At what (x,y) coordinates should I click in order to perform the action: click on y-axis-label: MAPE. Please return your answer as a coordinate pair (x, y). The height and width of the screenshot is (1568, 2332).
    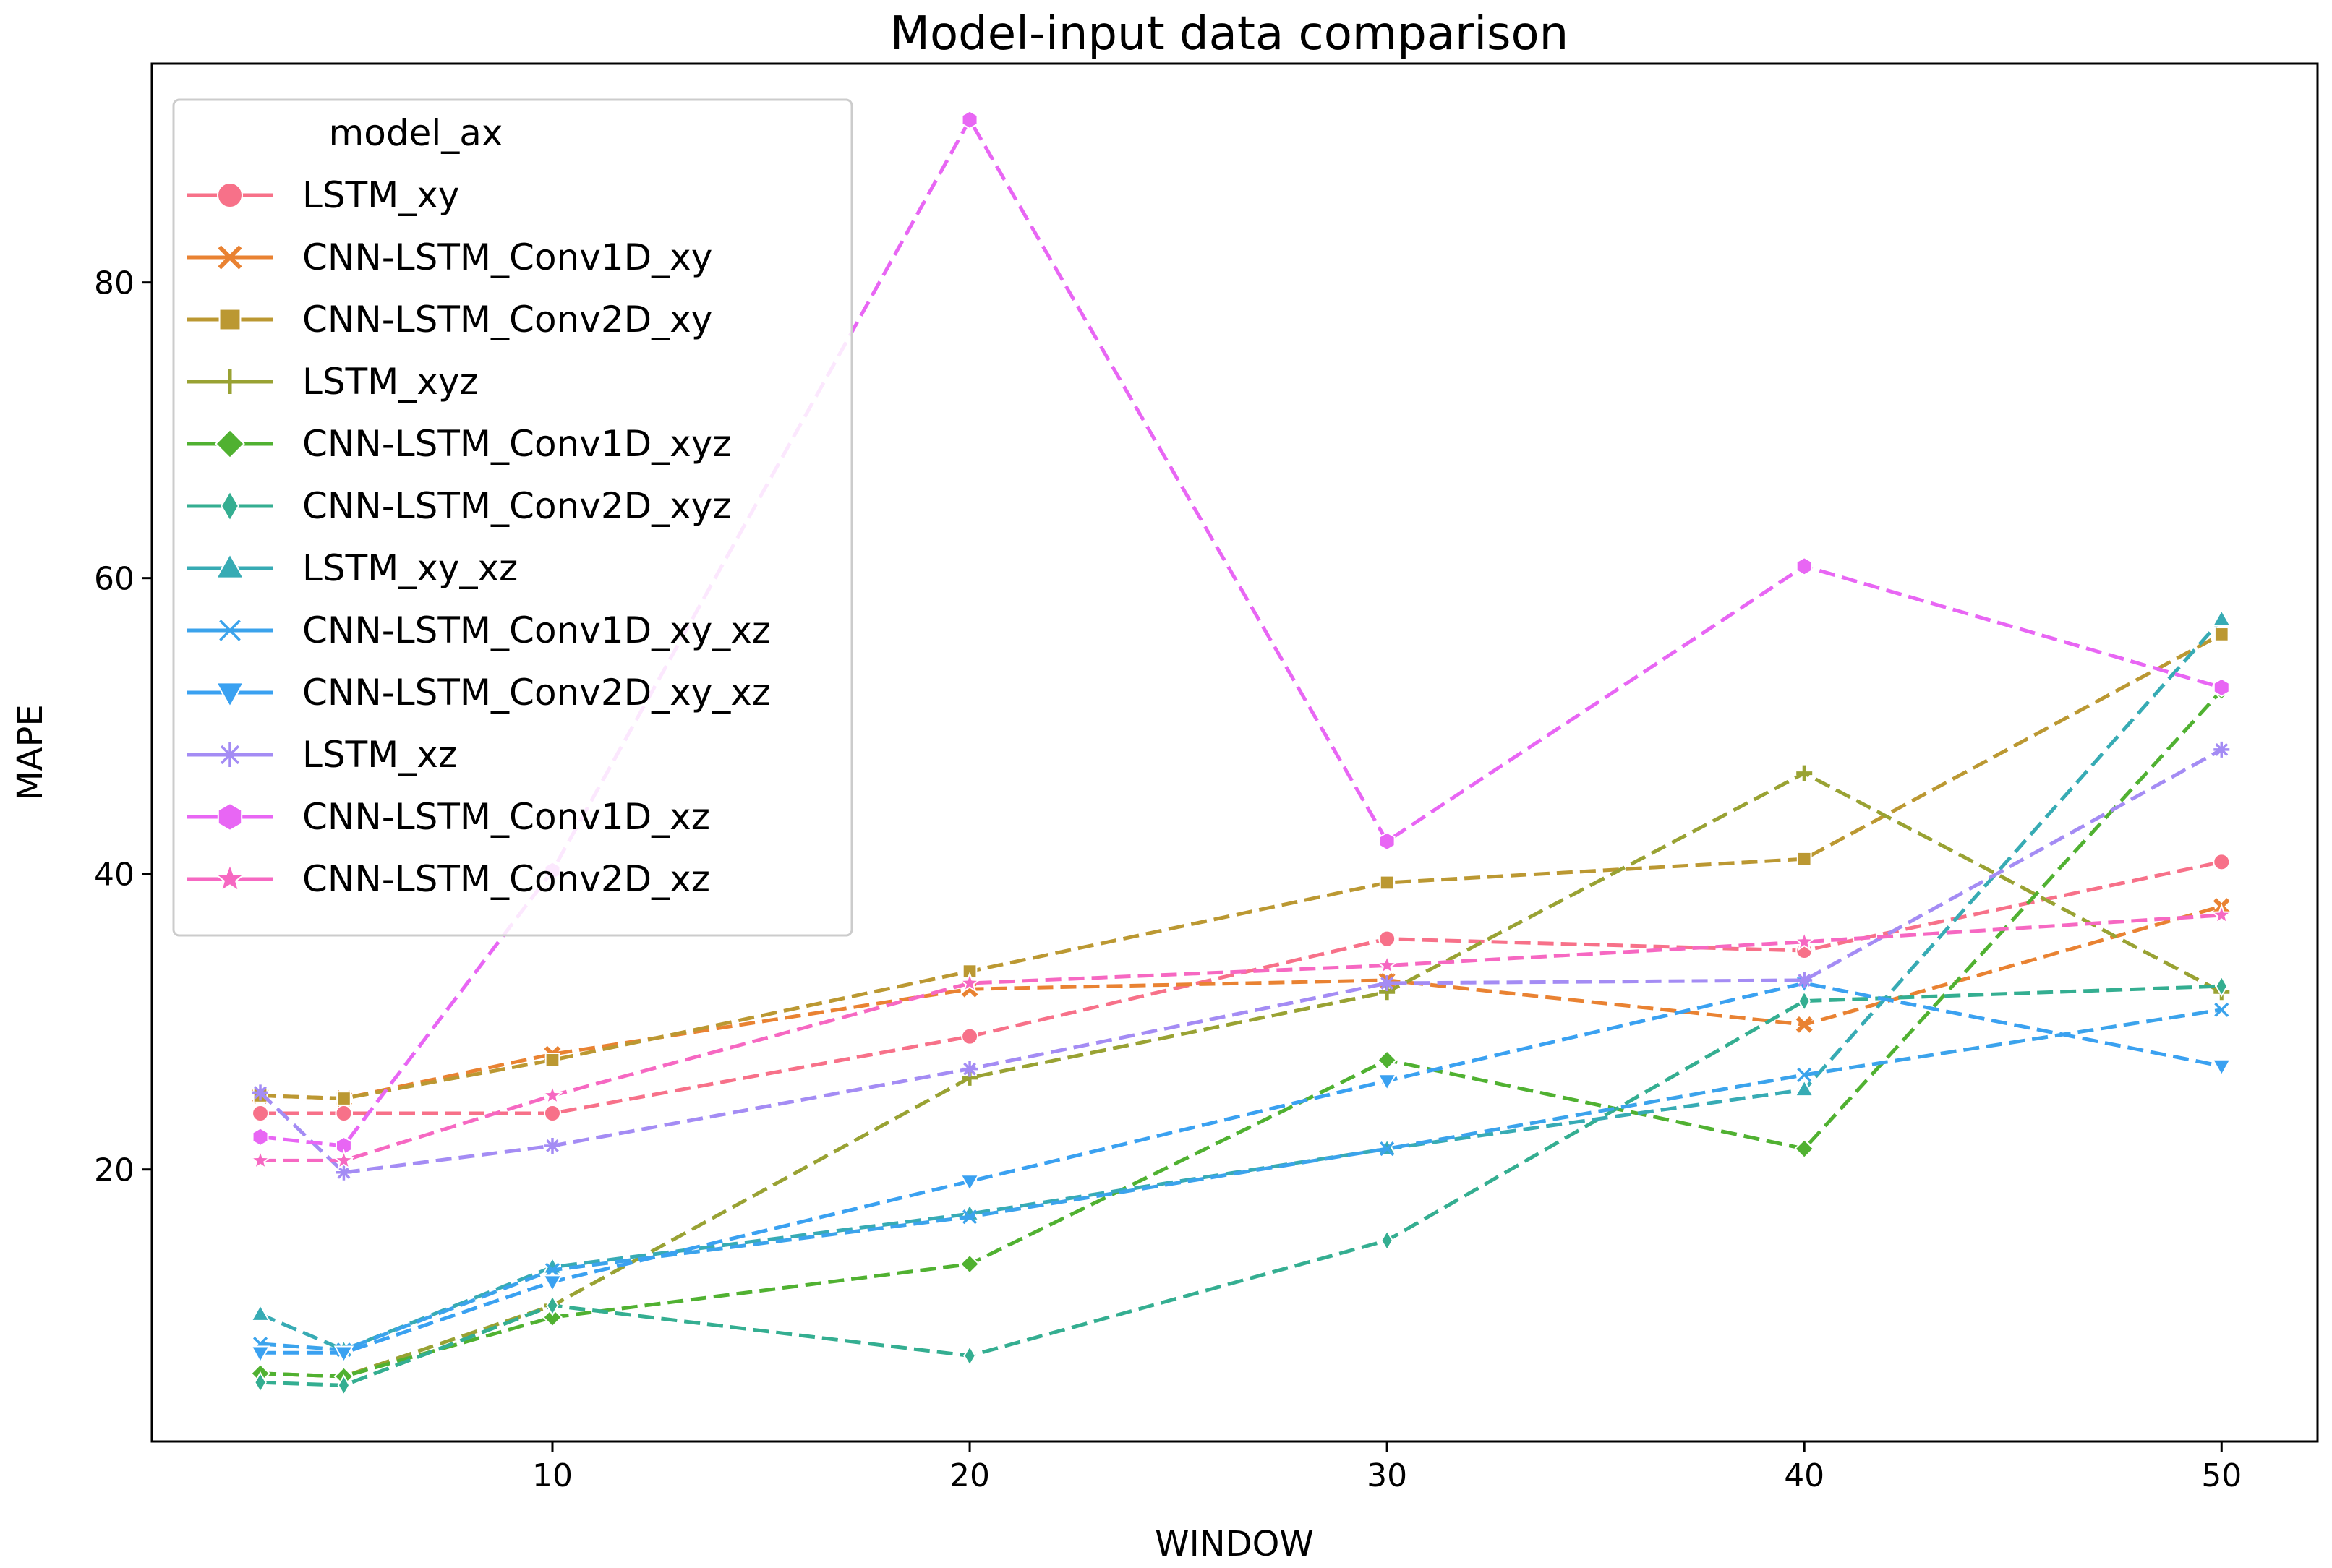
    Looking at the image, I should click on (31, 752).